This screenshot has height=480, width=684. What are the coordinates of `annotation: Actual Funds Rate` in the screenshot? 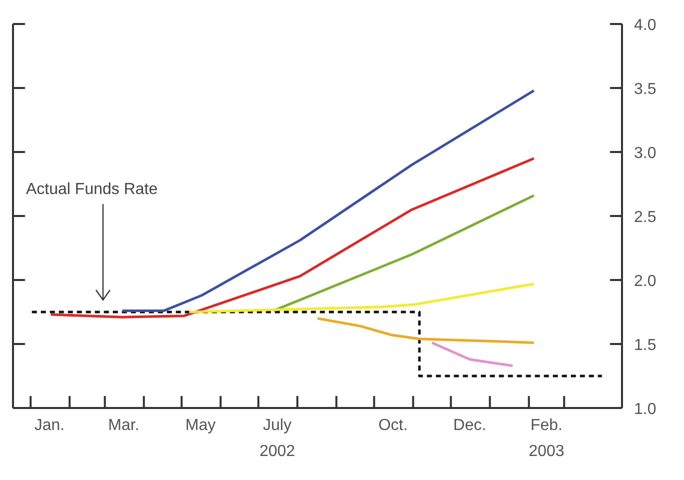 It's located at (92, 189).